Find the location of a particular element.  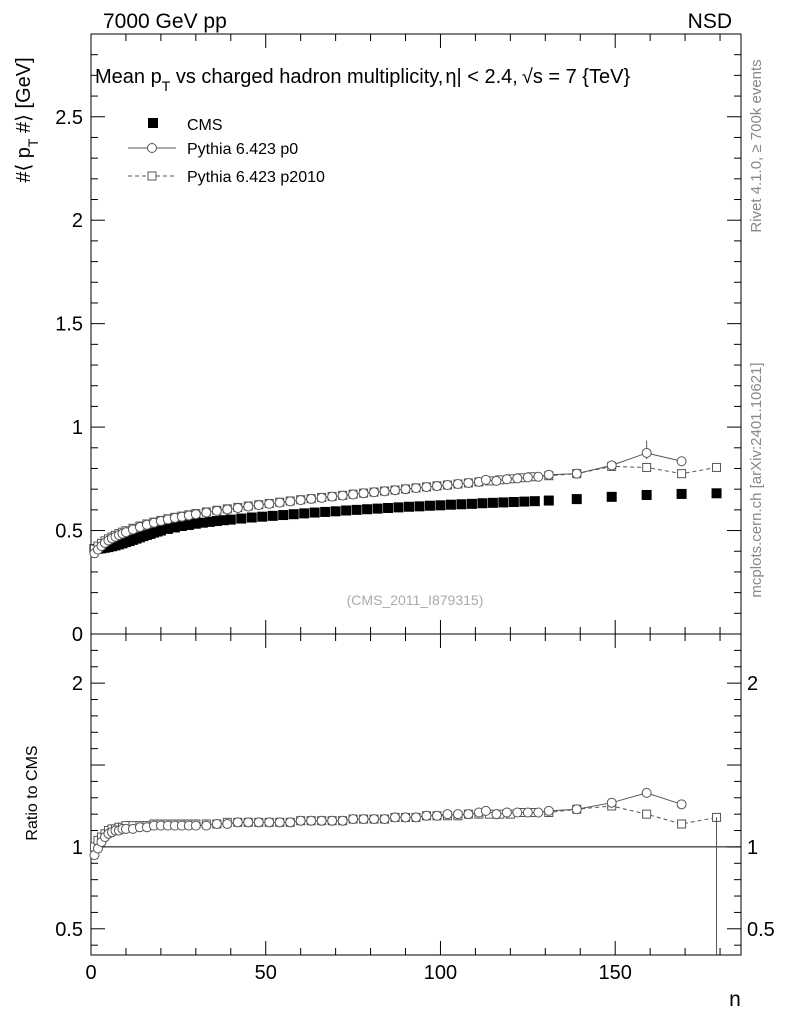

mcplots-label: mcplots.cern.ch [arXiv:2401.10621] is located at coordinates (756, 479).